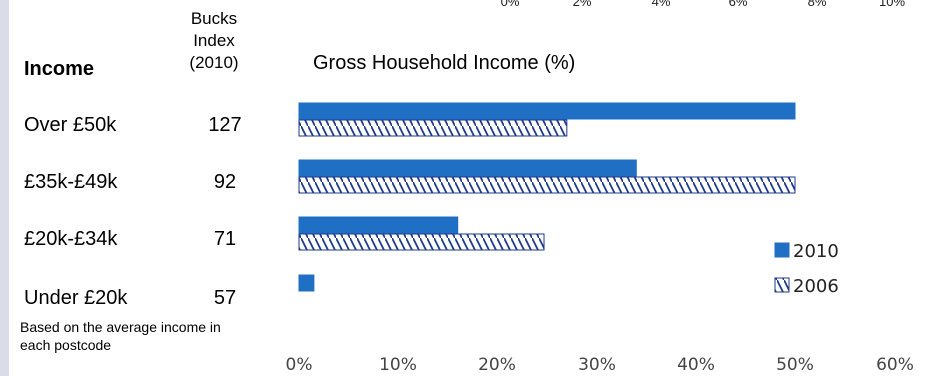  I want to click on x-tick-label: 30%, so click(597, 365).